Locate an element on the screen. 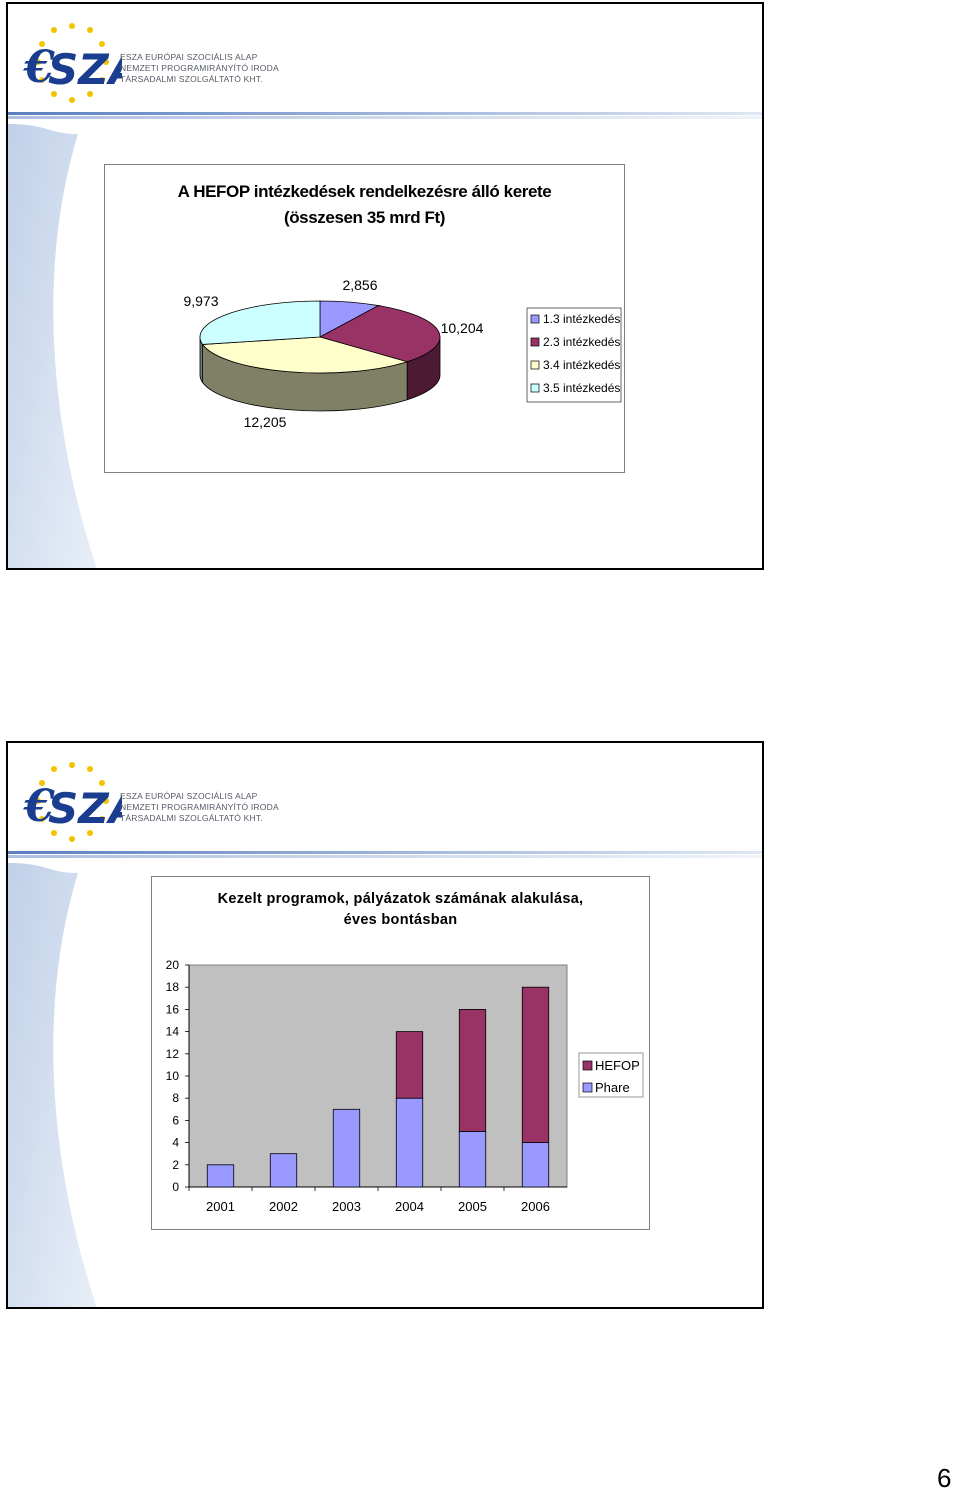  y-tick-label: 2 is located at coordinates (175, 1165).